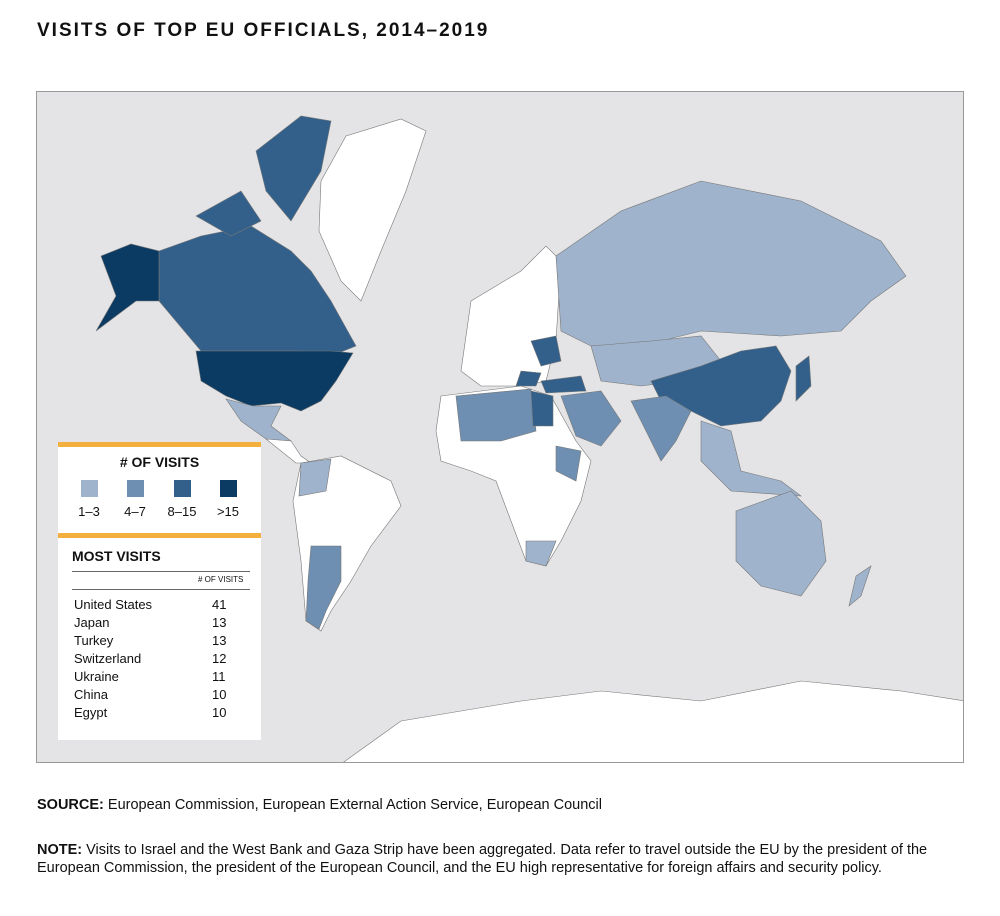 The width and height of the screenshot is (1000, 916). I want to click on australia, so click(803, 548).